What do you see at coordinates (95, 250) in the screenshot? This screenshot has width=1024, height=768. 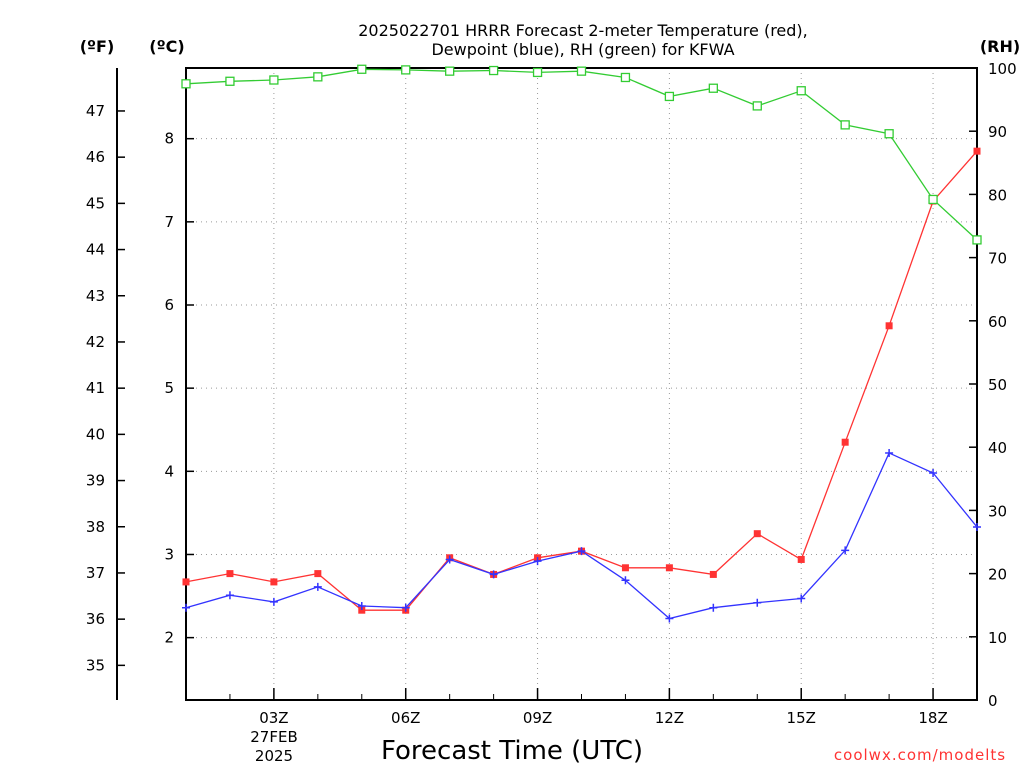 I see `fahrenheit-tick-label-44: 44` at bounding box center [95, 250].